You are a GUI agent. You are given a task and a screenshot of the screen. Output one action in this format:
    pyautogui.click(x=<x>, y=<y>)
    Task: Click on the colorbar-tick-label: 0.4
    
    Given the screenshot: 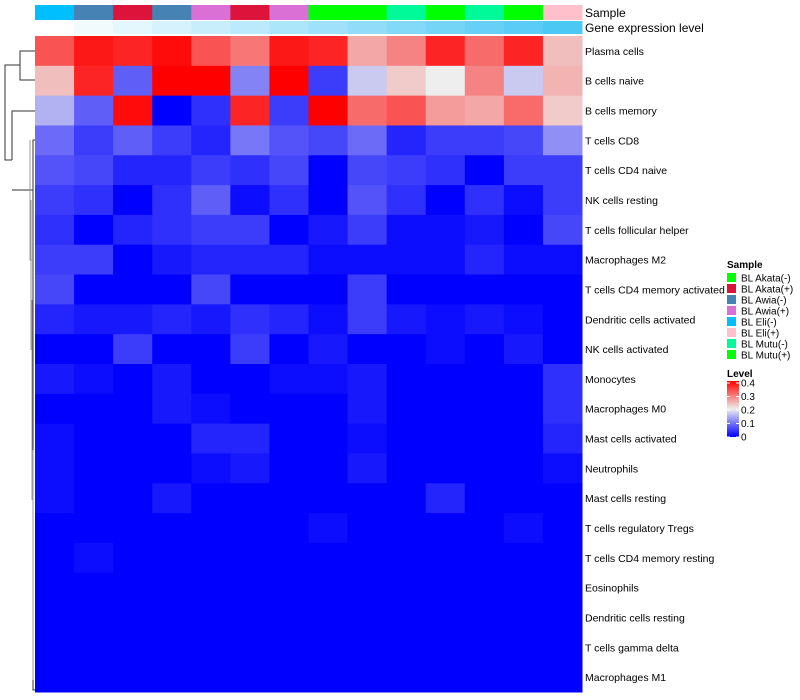 What is the action you would take?
    pyautogui.click(x=748, y=384)
    